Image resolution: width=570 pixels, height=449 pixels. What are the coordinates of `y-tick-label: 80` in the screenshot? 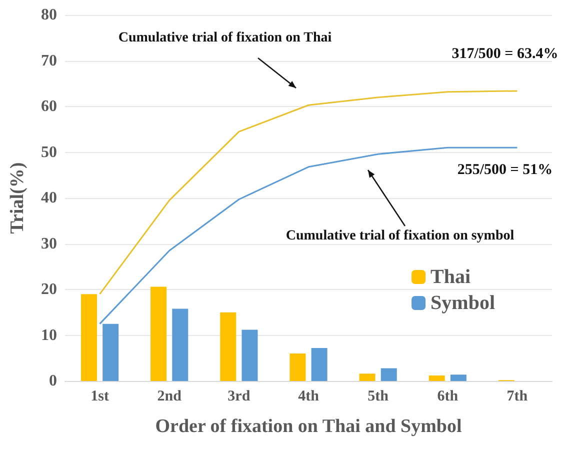 It's located at (49, 15).